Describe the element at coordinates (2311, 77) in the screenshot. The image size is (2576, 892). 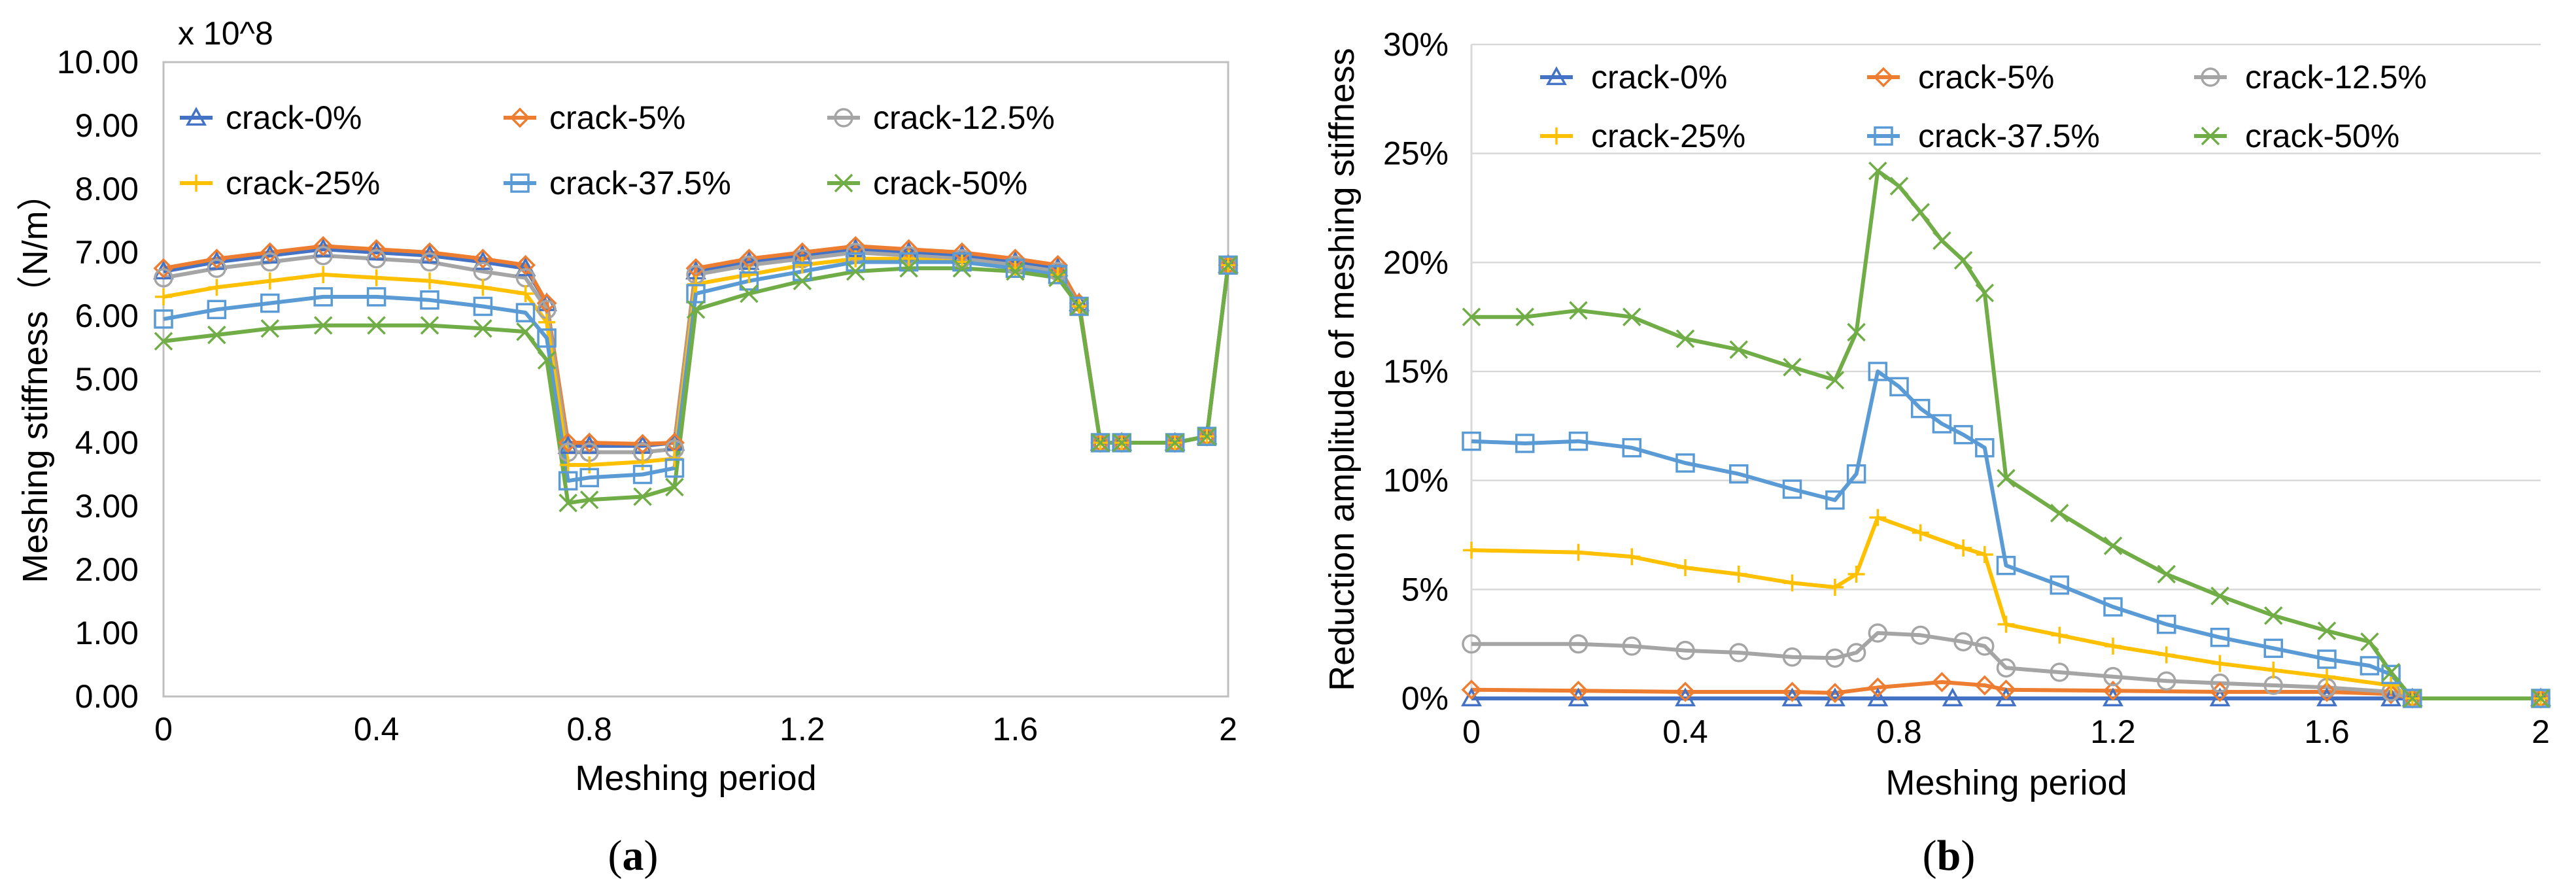
I see `legend-item: crack-12.5%` at that location.